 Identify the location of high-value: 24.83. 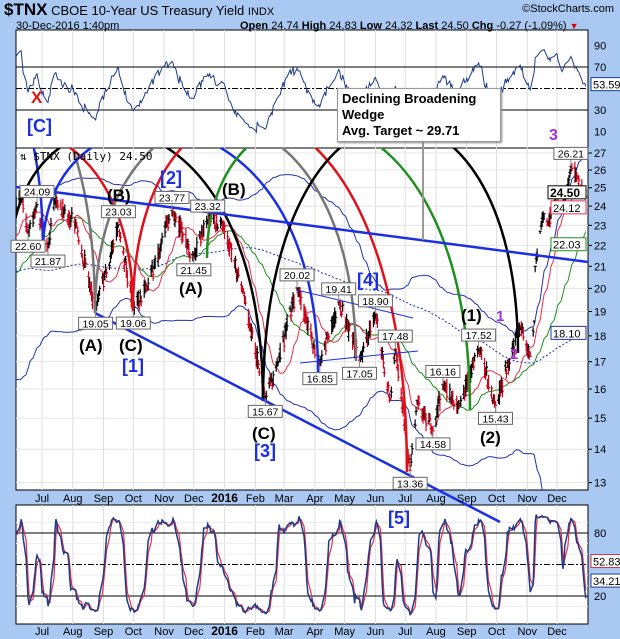
(343, 26).